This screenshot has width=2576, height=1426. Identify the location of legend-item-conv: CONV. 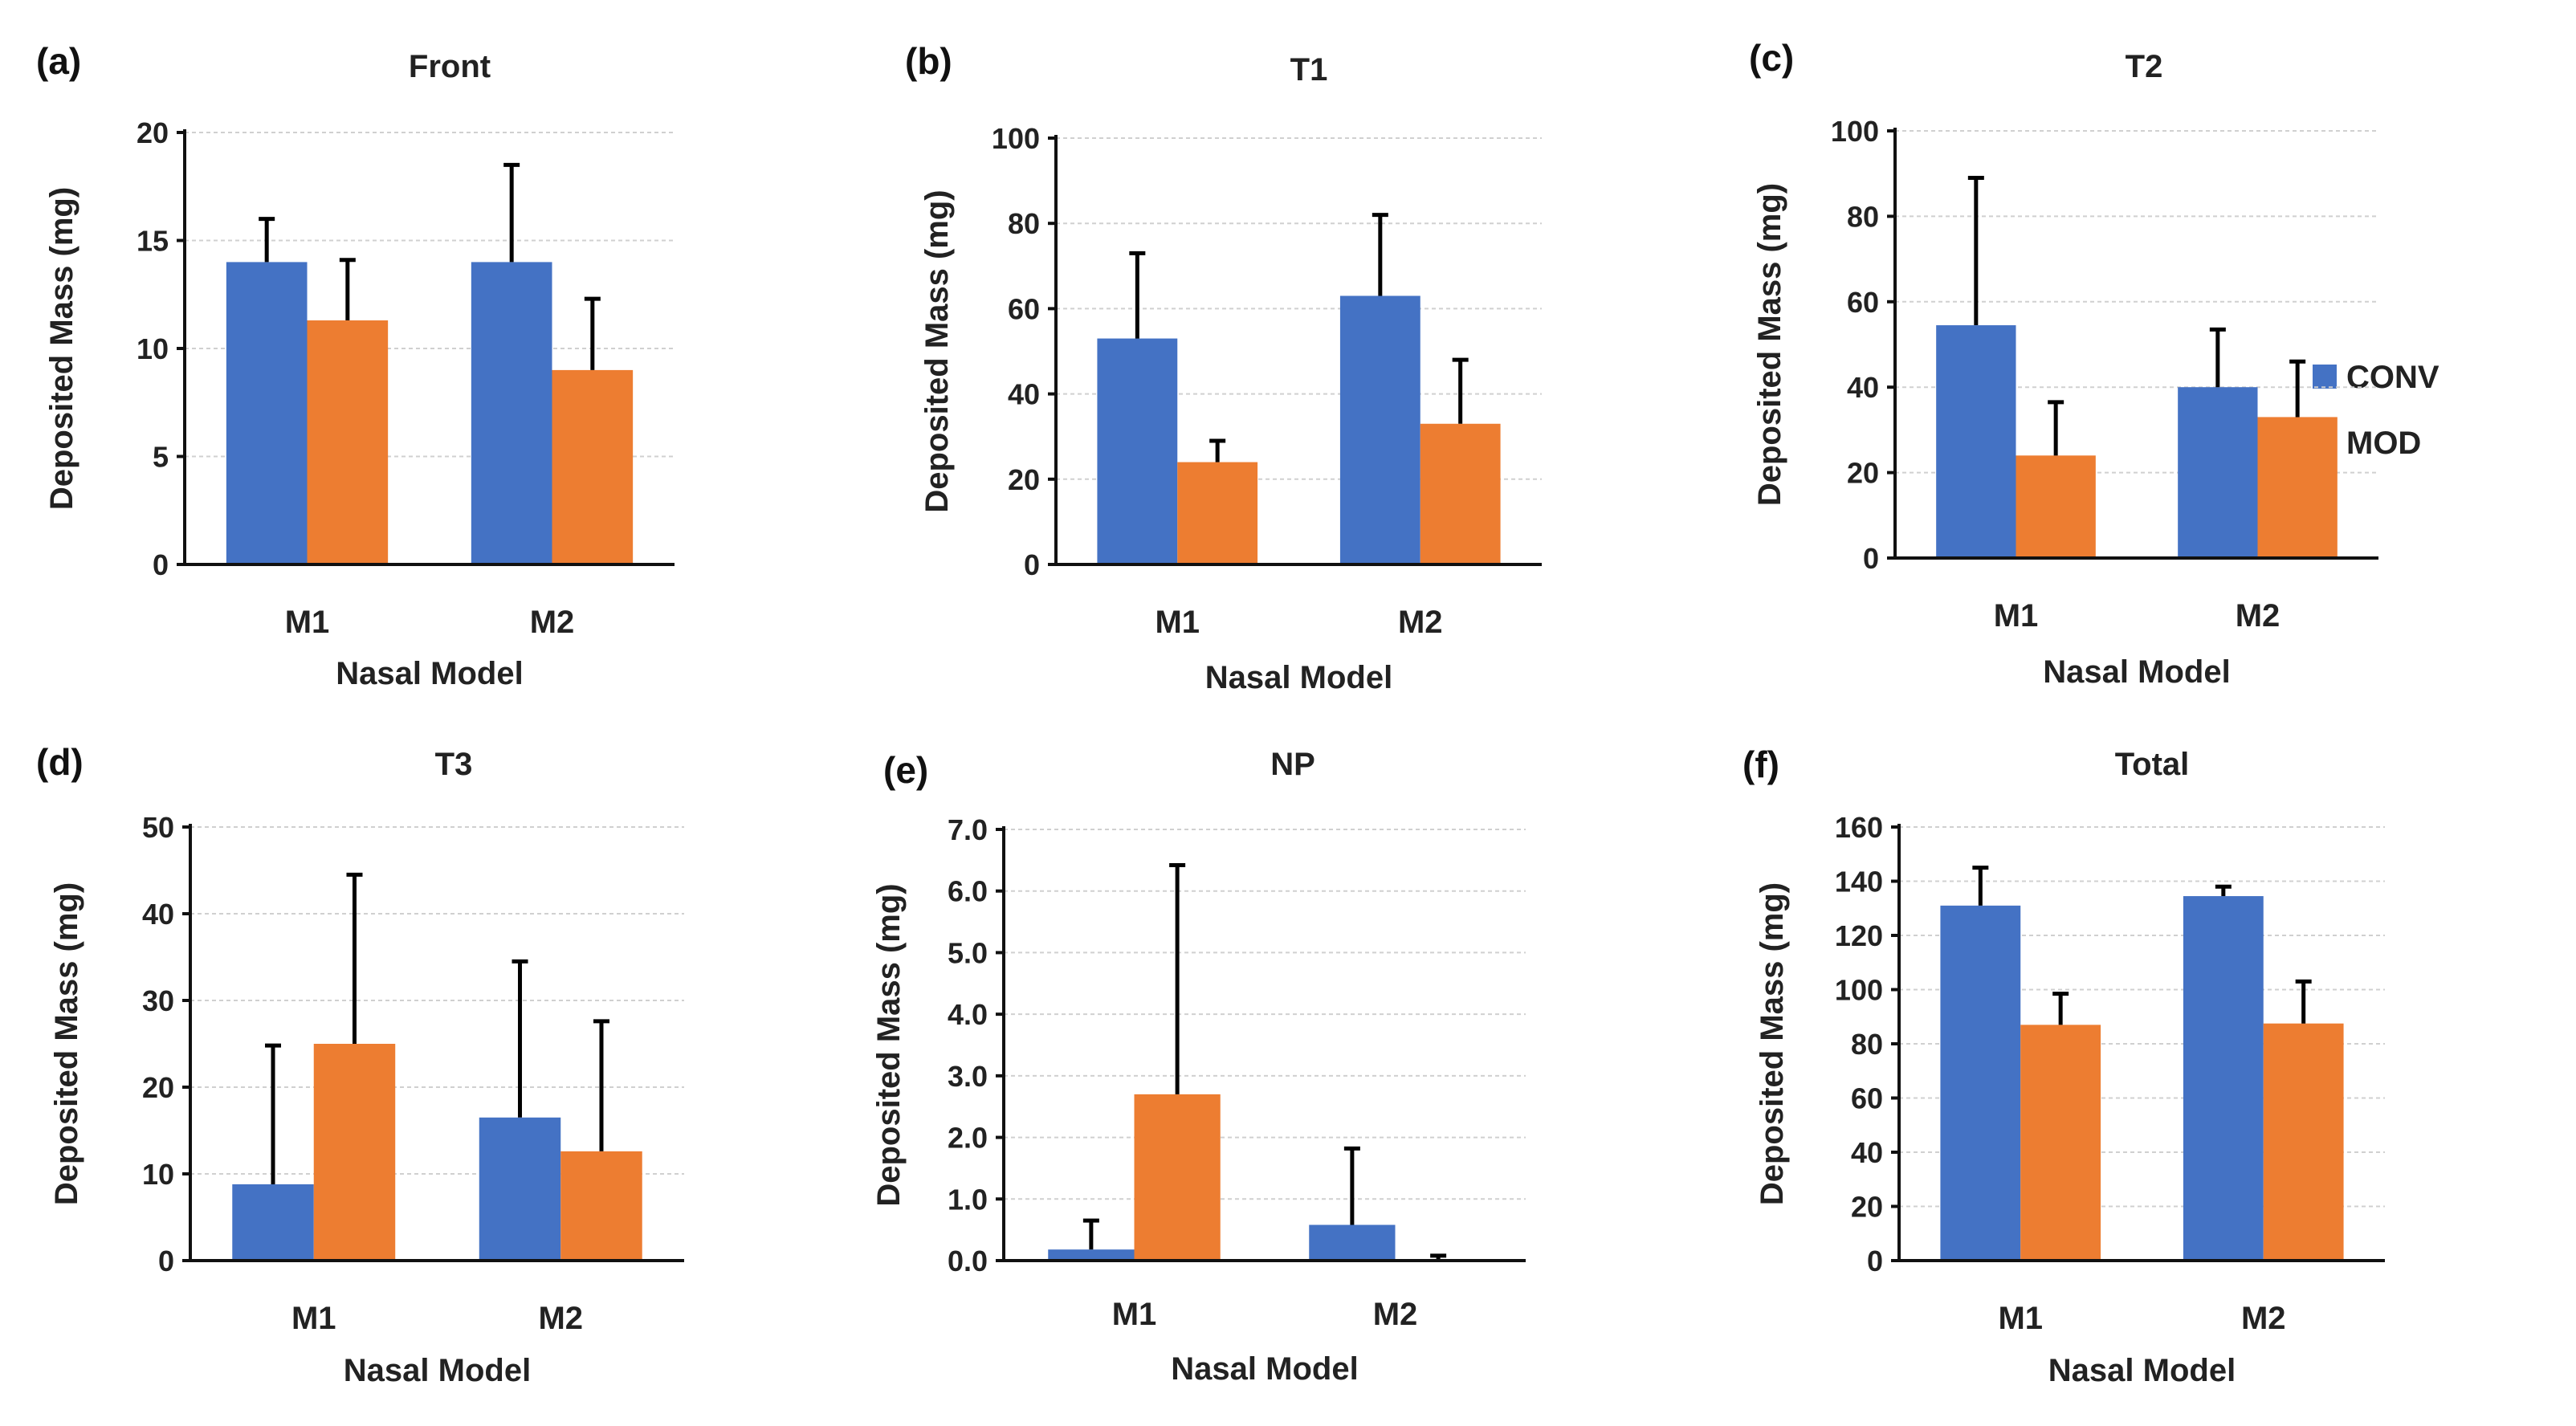
(2376, 377).